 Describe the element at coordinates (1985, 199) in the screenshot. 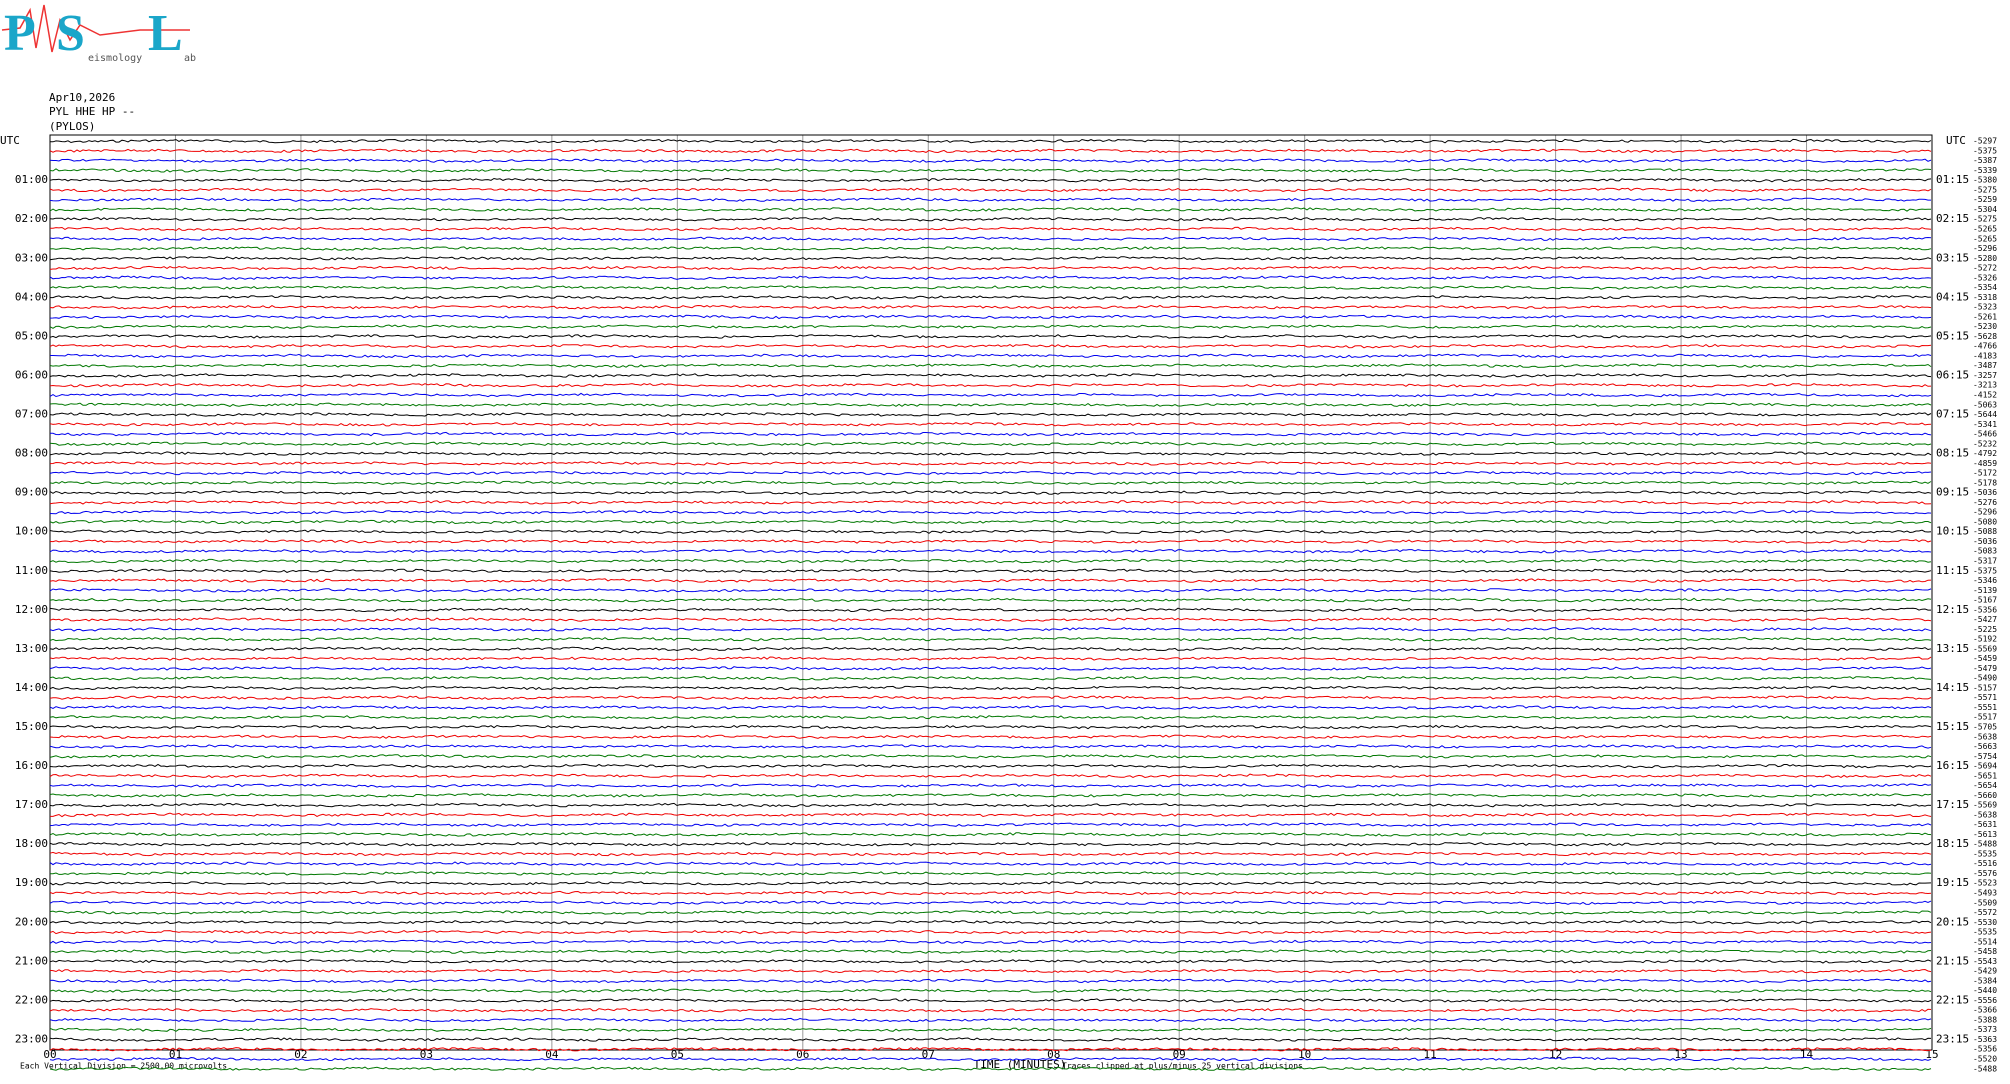

I see `row-offset: -5259` at that location.